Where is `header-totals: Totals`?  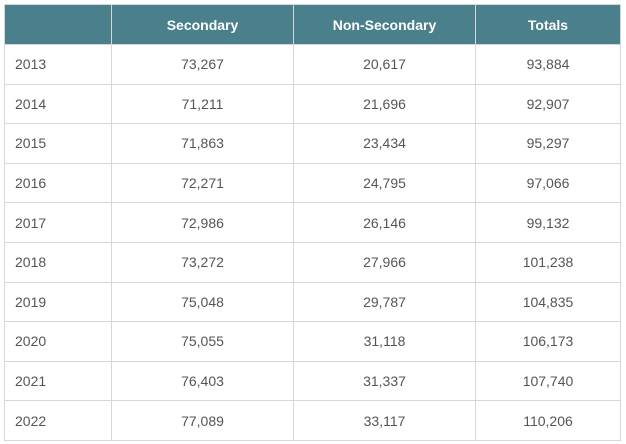
header-totals: Totals is located at coordinates (548, 24).